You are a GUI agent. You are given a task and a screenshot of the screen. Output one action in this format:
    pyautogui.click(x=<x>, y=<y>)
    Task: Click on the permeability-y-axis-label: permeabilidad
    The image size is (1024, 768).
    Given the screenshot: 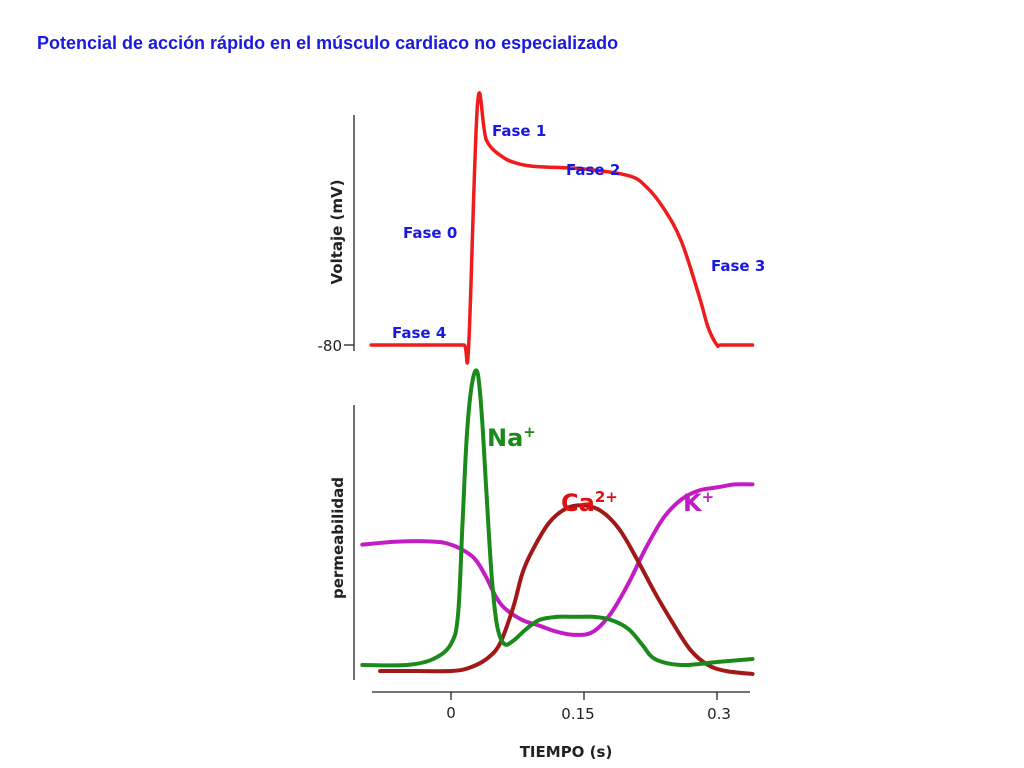 What is the action you would take?
    pyautogui.click(x=338, y=538)
    